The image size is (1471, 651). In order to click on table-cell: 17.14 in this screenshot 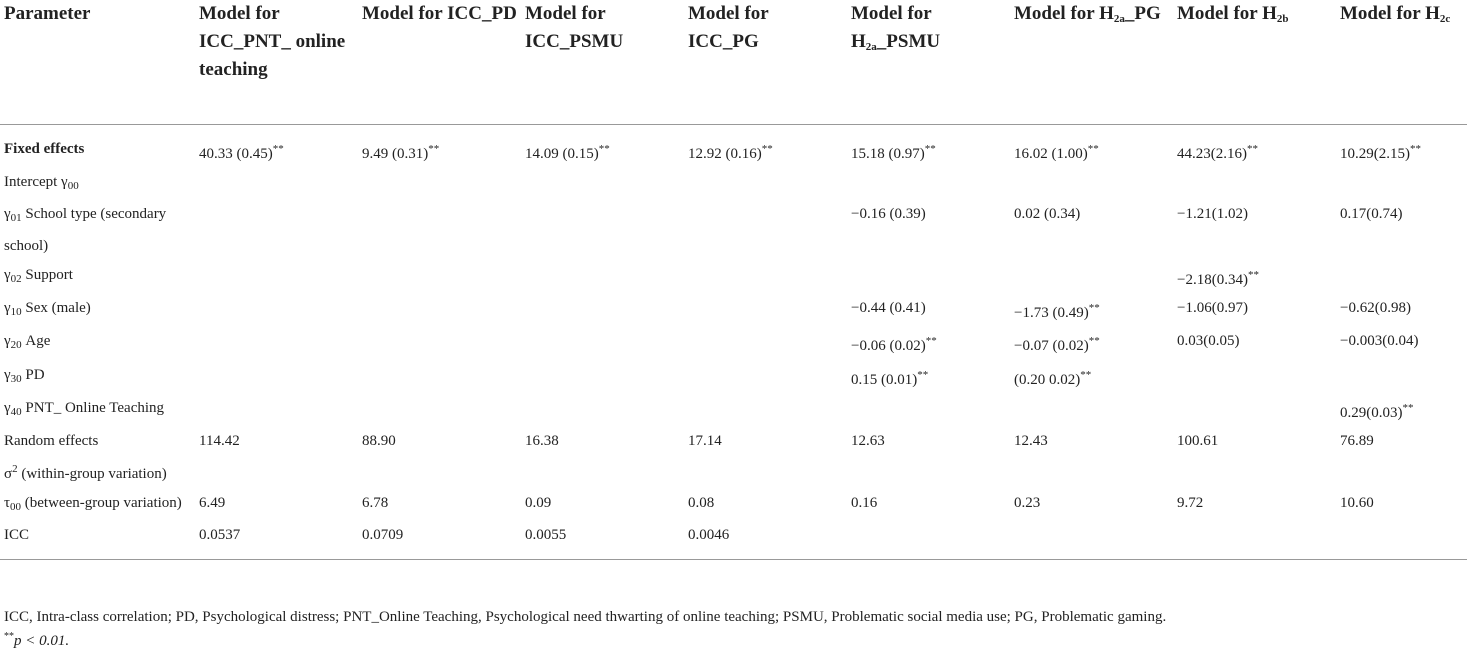, I will do `click(705, 441)`.